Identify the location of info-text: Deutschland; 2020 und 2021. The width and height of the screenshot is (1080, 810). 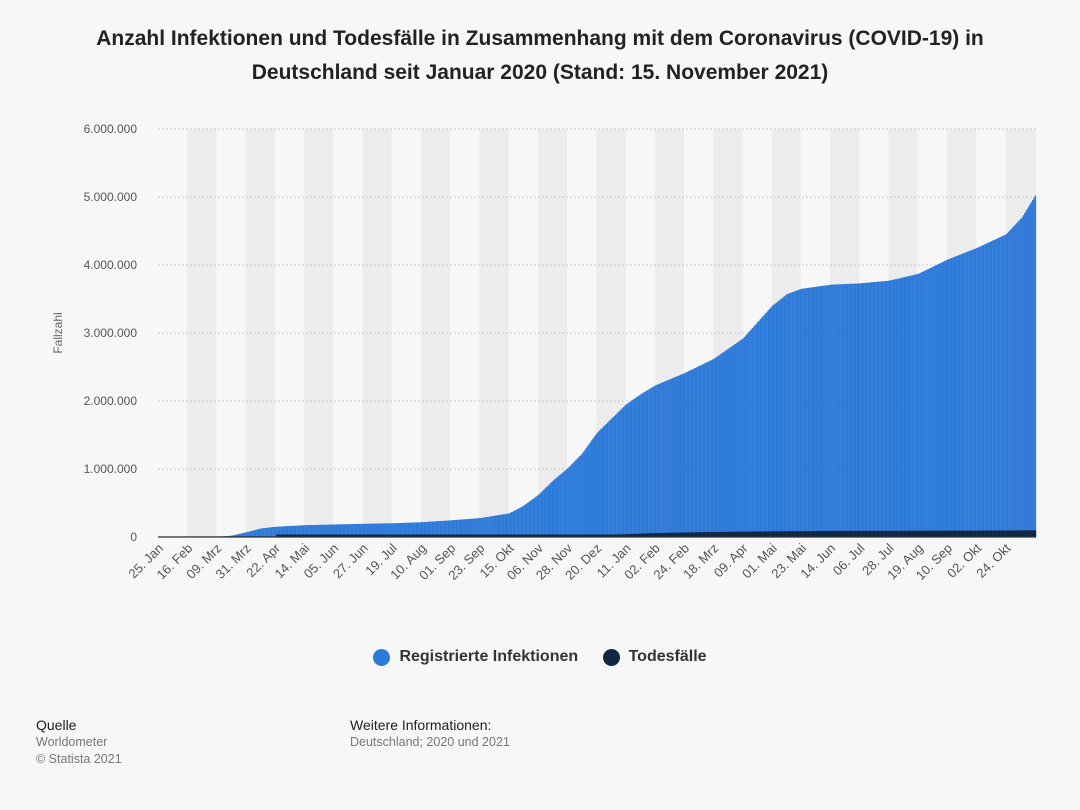
(430, 742).